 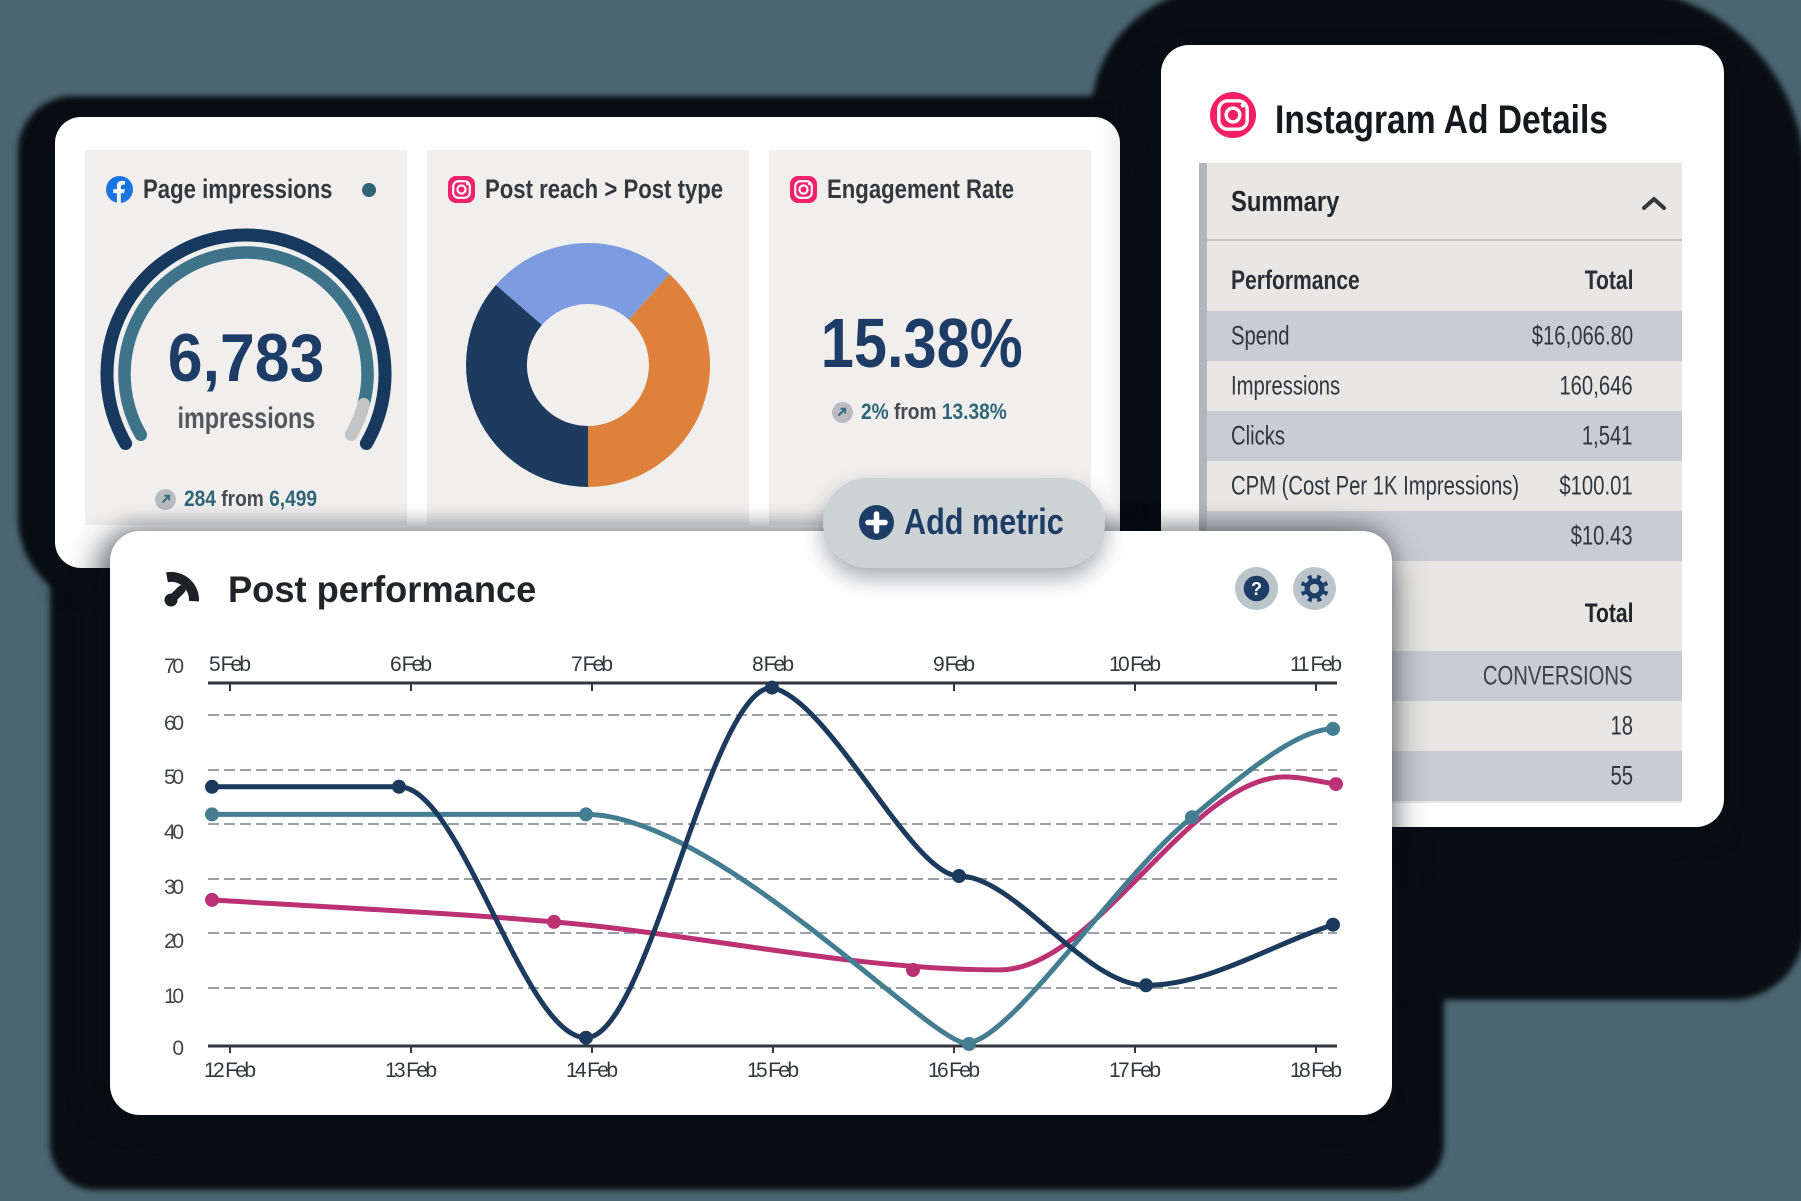 What do you see at coordinates (1135, 1070) in the screenshot?
I see `svg-text: 17 Feb` at bounding box center [1135, 1070].